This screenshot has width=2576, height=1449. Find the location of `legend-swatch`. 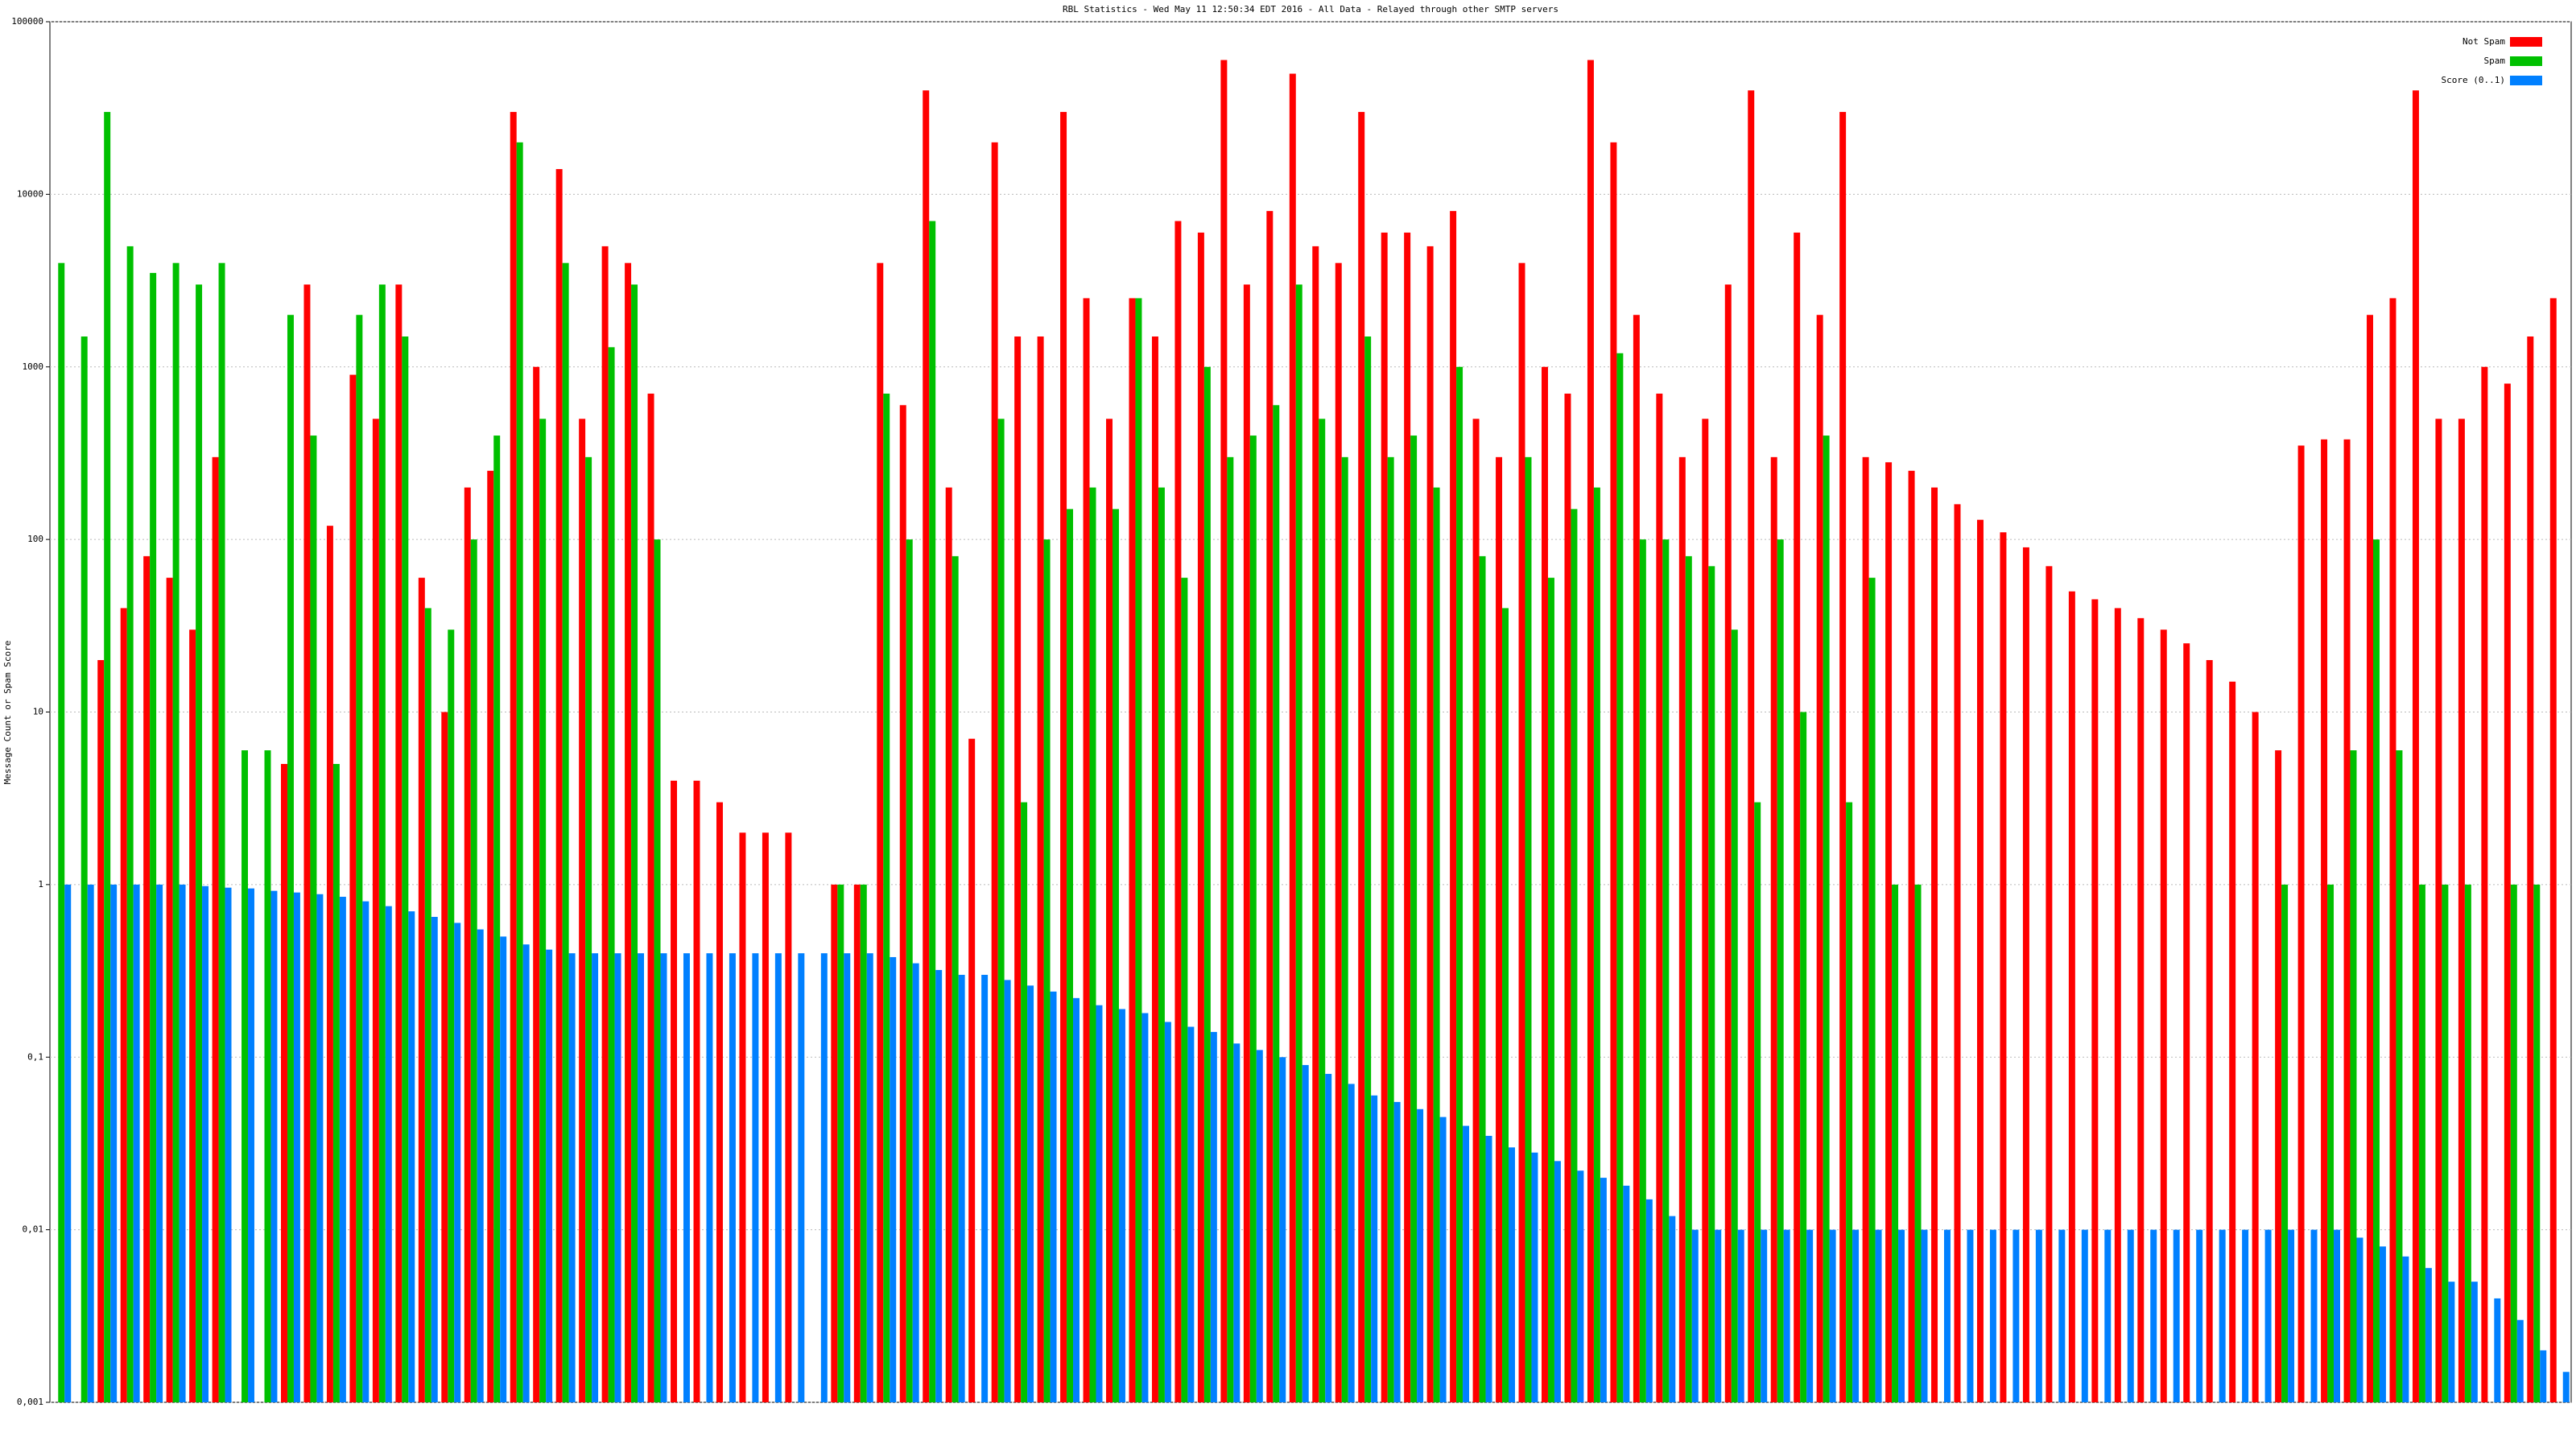

legend-swatch is located at coordinates (2526, 61).